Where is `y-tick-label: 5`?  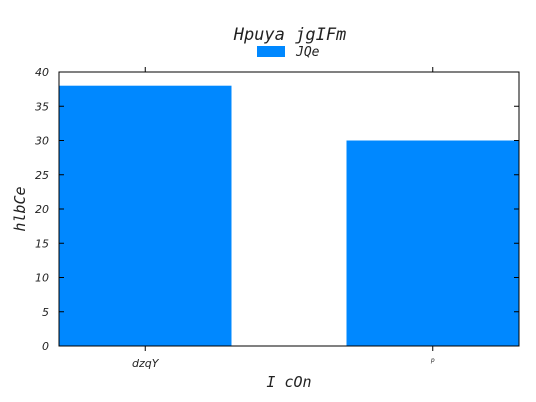 y-tick-label: 5 is located at coordinates (45, 312).